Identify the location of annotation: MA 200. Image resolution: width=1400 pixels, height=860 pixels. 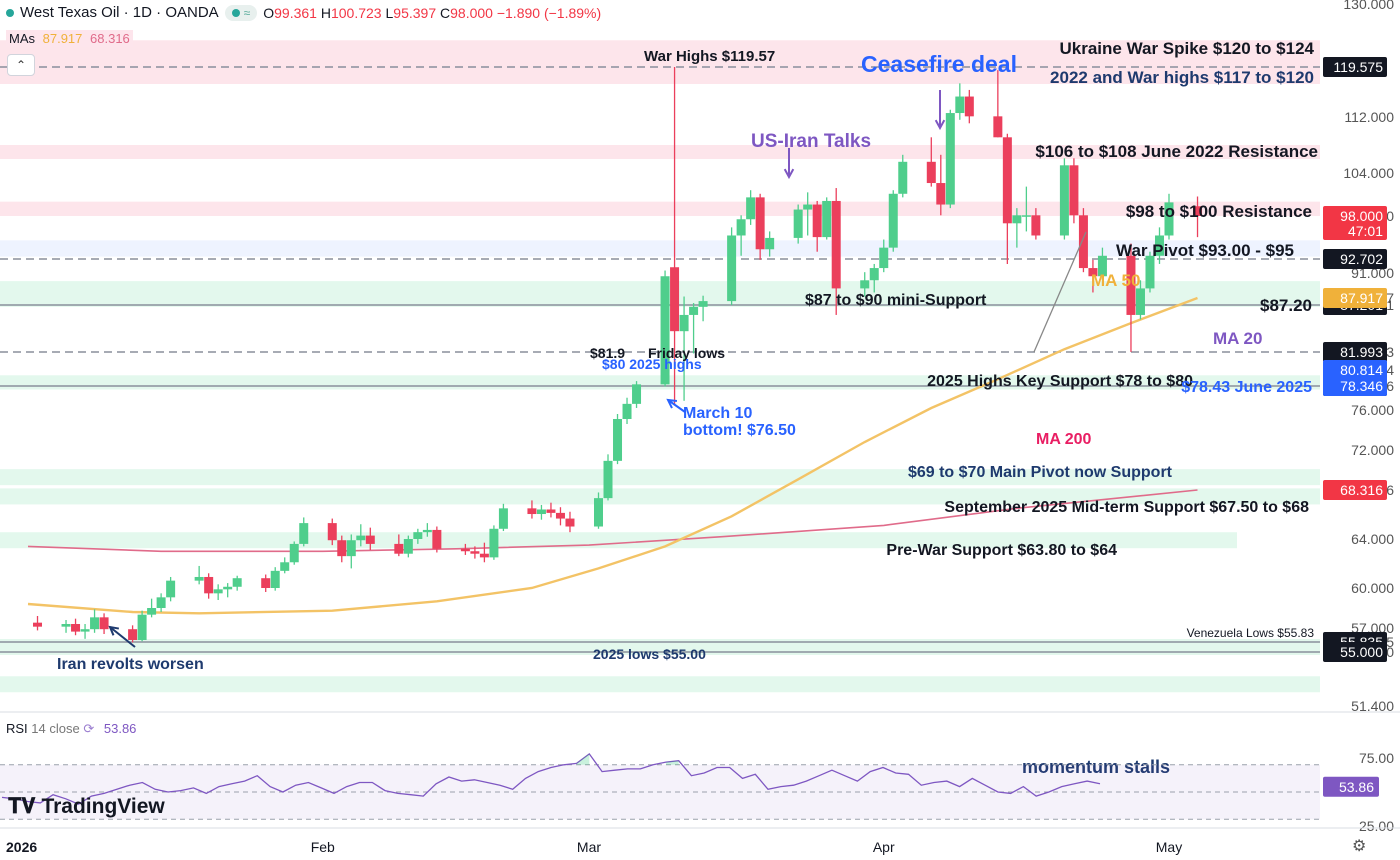
(1064, 439).